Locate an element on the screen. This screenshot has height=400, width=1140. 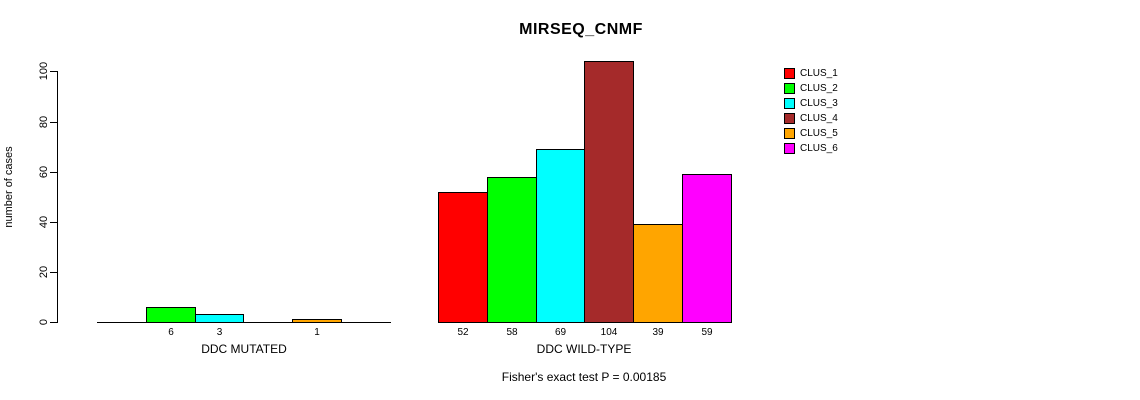
legend-item-clus_1: CLUS_1 is located at coordinates (811, 73).